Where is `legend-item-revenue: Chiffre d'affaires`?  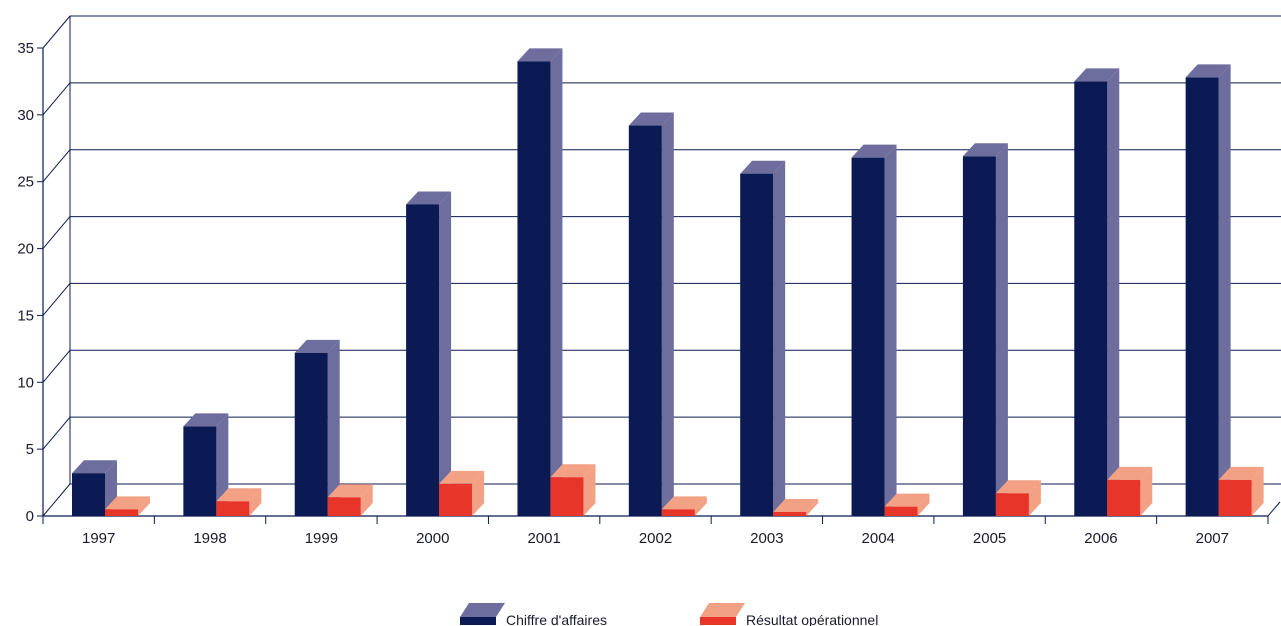 legend-item-revenue: Chiffre d'affaires is located at coordinates (533, 614).